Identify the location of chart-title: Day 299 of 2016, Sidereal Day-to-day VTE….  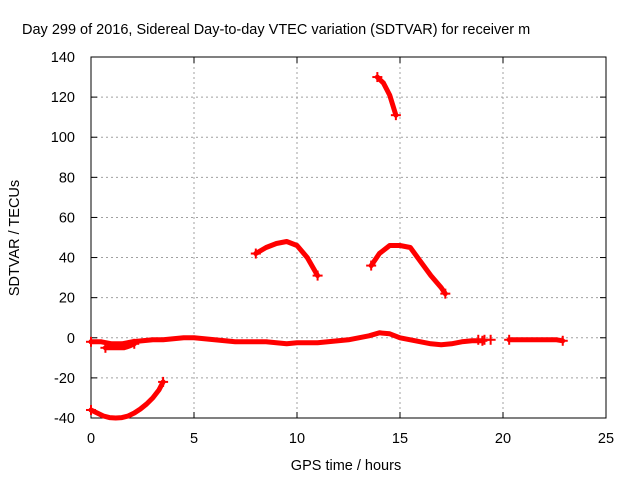
(276, 30).